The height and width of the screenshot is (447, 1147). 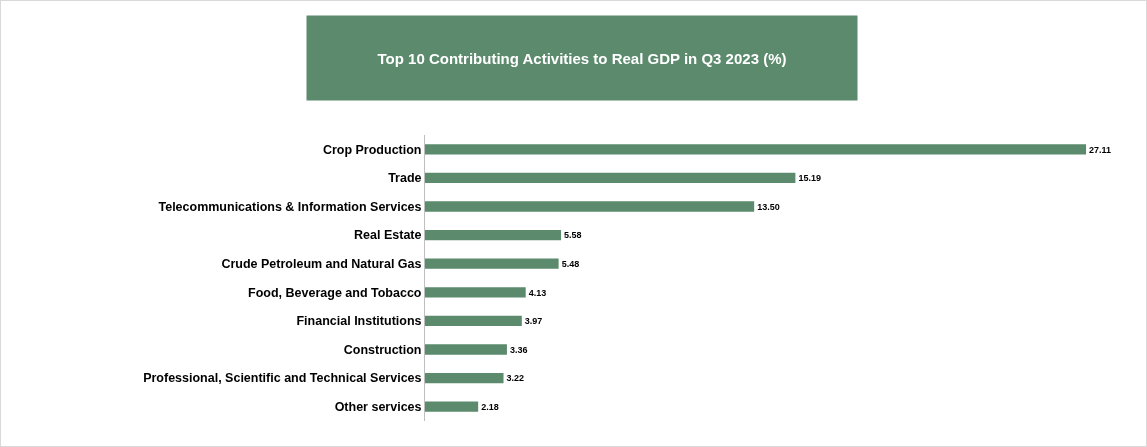 What do you see at coordinates (282, 378) in the screenshot?
I see `y-tick-label: Professional, Scientific and Technical Services` at bounding box center [282, 378].